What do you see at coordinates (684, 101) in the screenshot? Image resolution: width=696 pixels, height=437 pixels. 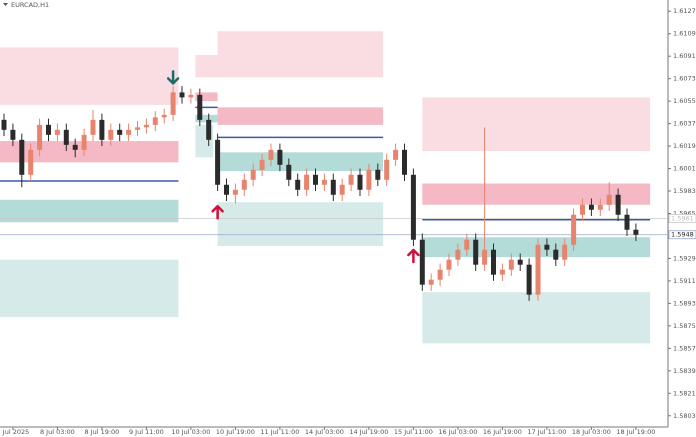 I see `y-tick-label: 1.6055` at bounding box center [684, 101].